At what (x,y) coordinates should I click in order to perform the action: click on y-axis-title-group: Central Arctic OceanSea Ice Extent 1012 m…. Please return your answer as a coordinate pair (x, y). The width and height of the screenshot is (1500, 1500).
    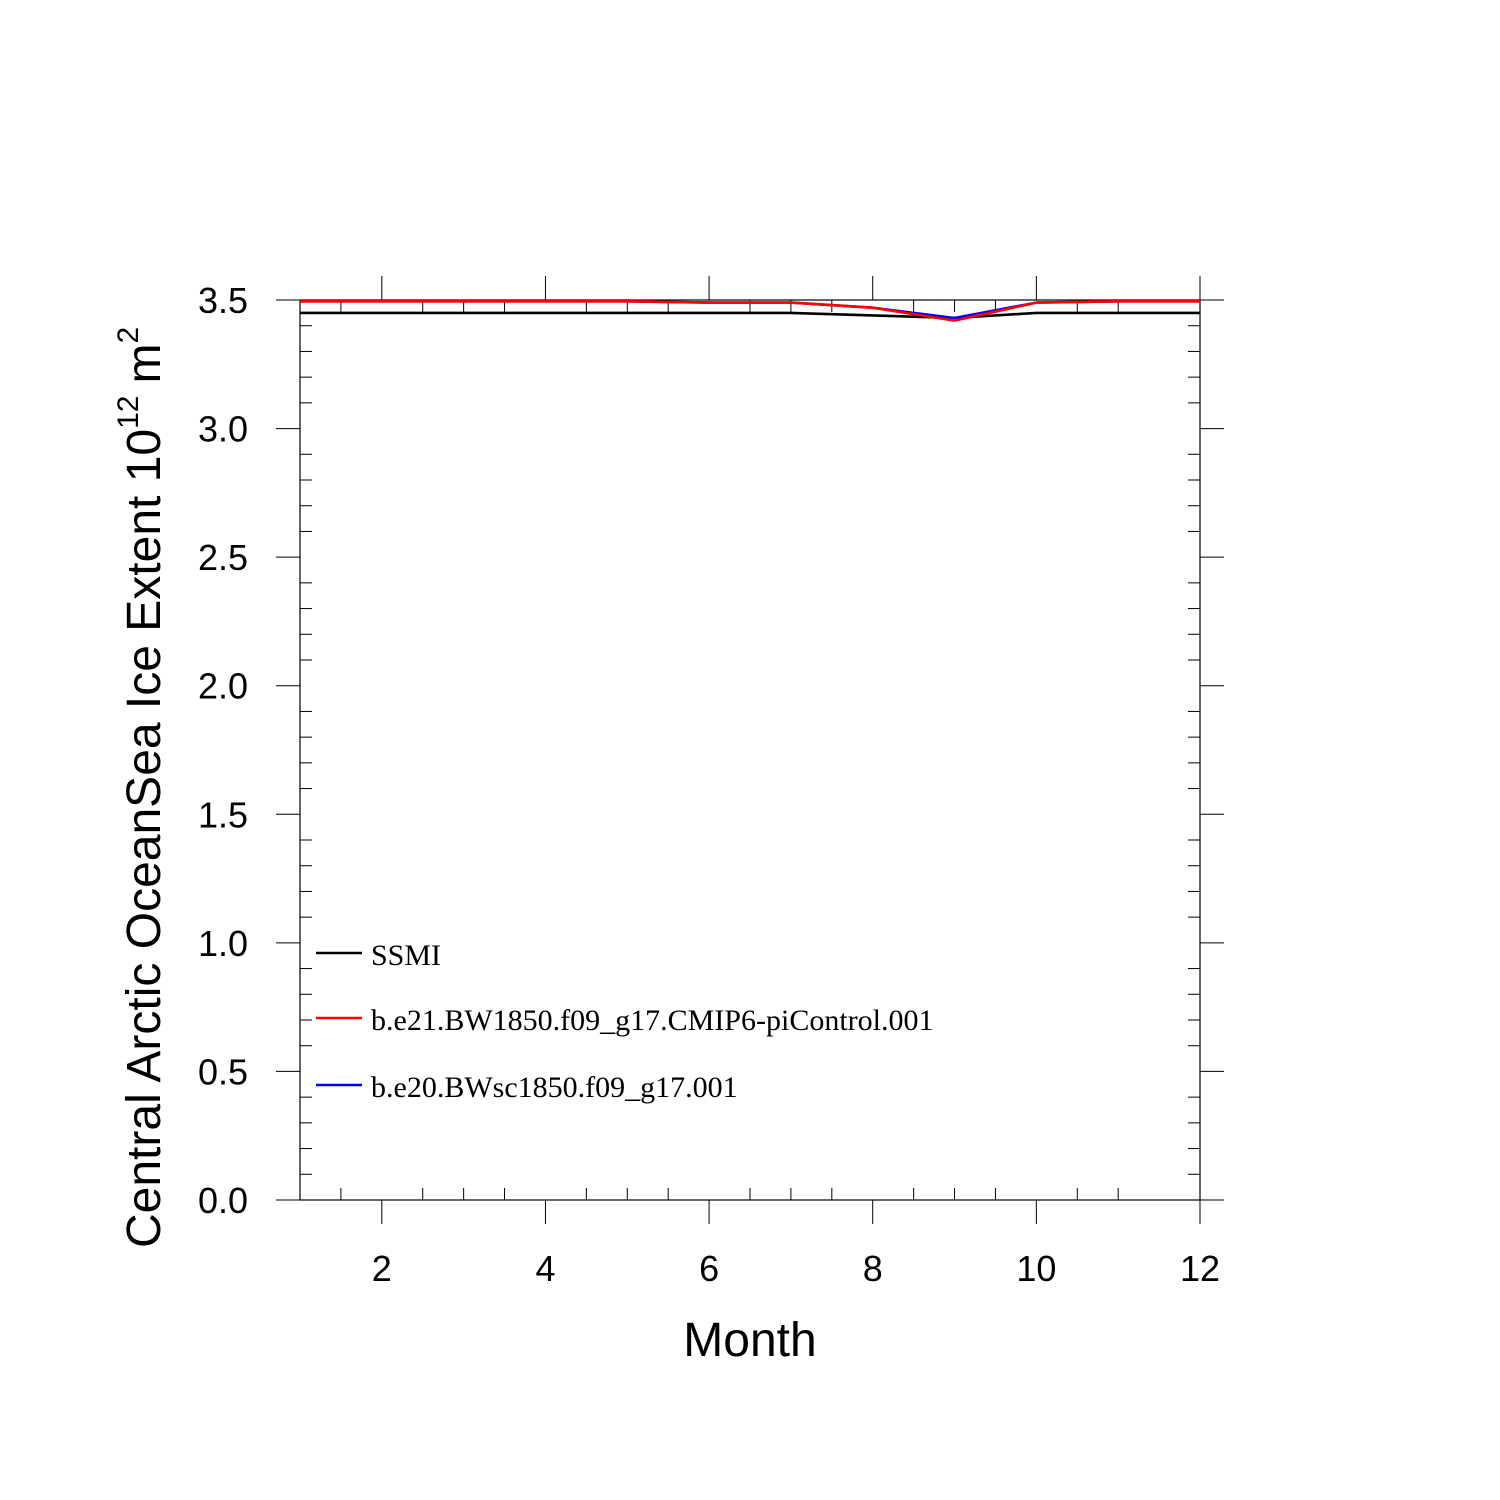
    Looking at the image, I should click on (141, 787).